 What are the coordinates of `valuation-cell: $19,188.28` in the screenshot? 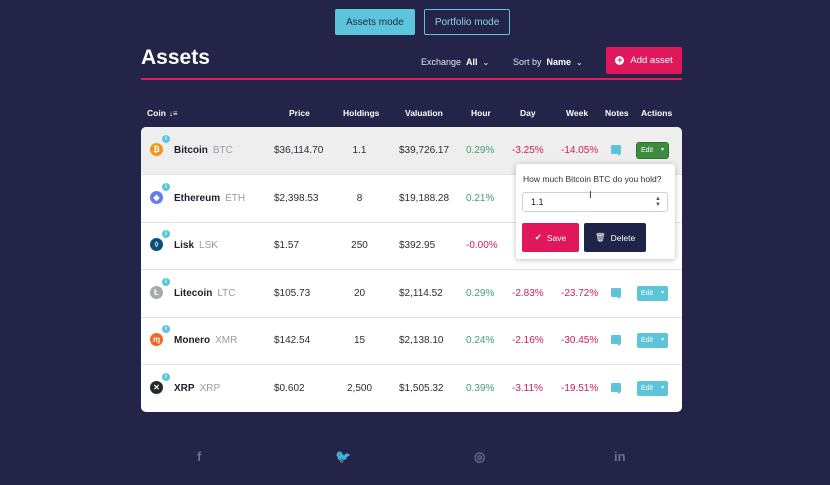 It's located at (424, 198).